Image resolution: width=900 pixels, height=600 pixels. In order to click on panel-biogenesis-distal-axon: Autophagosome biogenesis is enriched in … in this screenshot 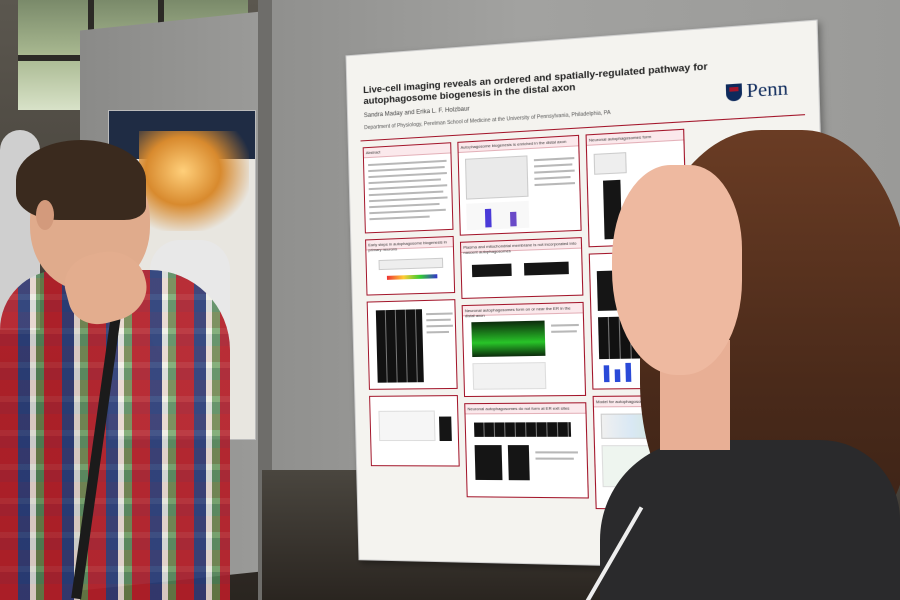, I will do `click(519, 185)`.